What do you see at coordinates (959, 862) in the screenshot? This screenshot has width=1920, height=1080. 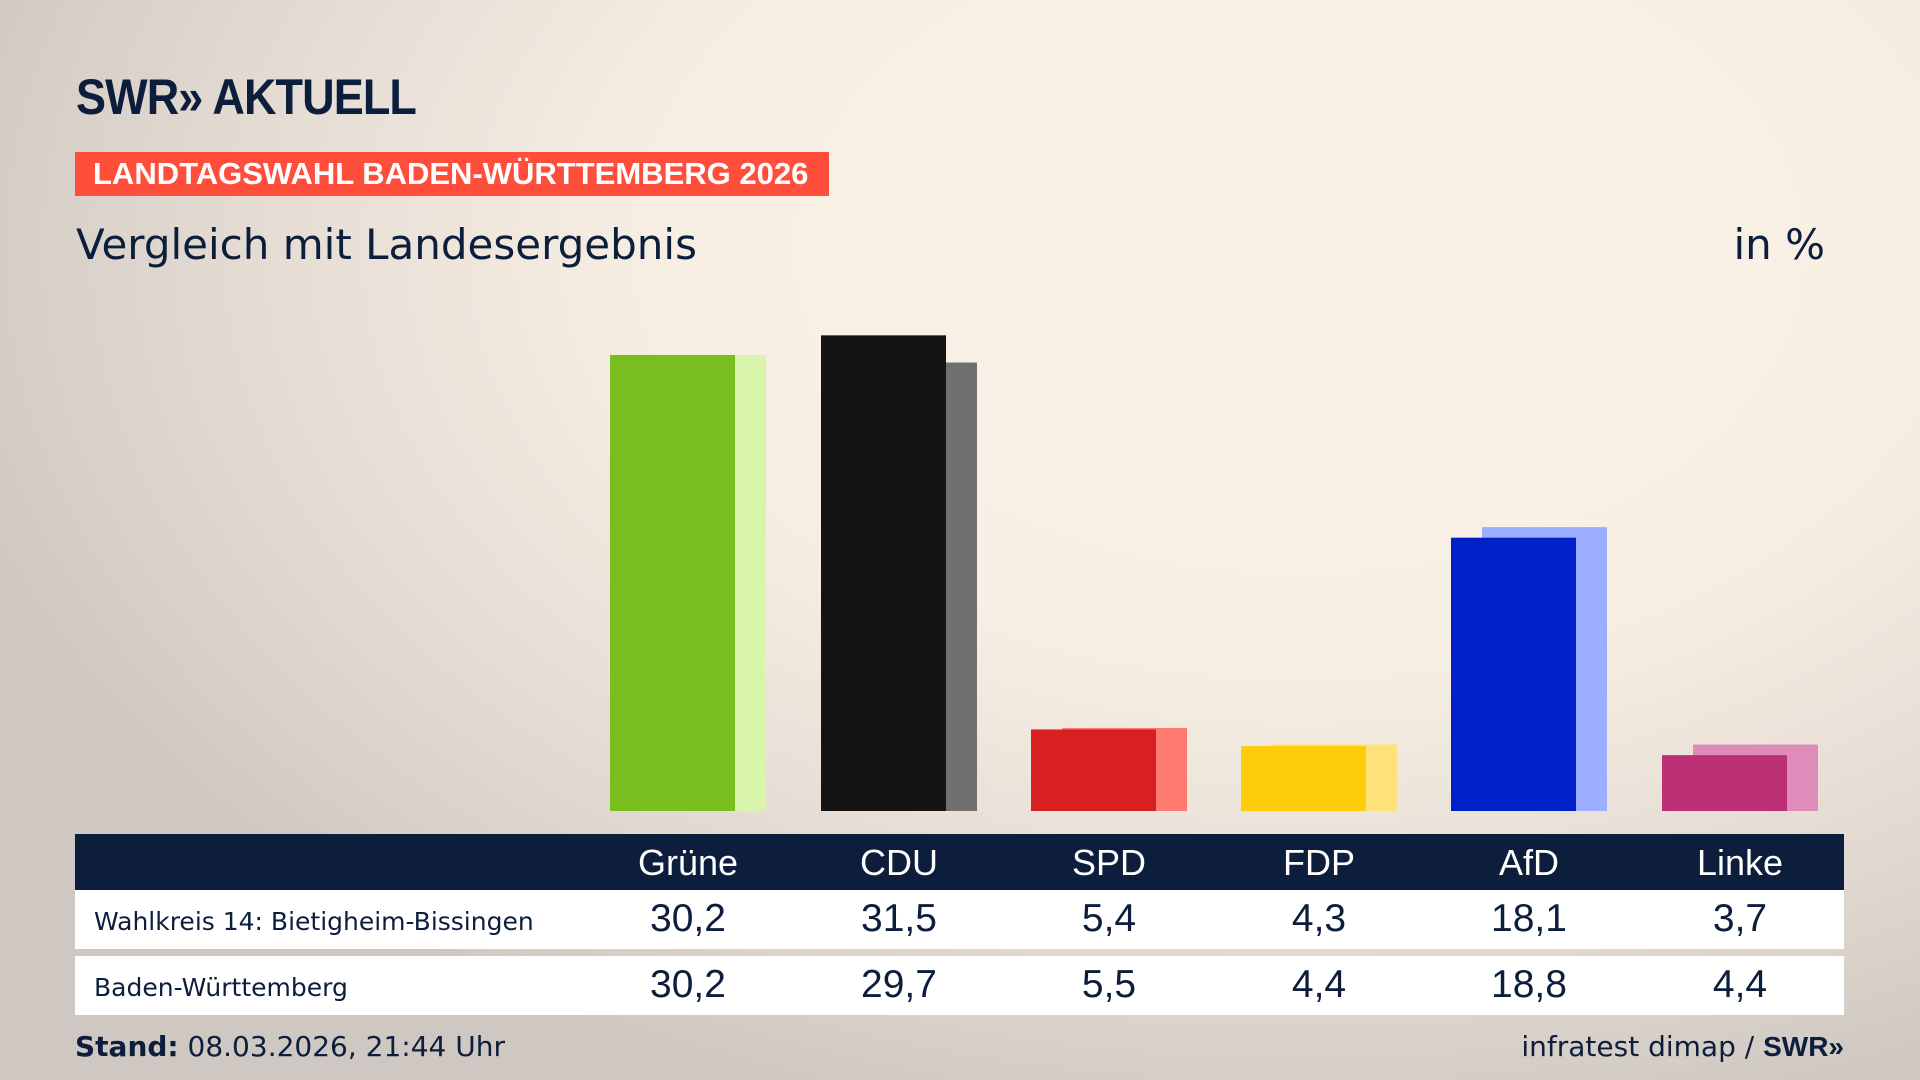 I see `table-header: Grüne CDU SPD FDP AfD Linke` at bounding box center [959, 862].